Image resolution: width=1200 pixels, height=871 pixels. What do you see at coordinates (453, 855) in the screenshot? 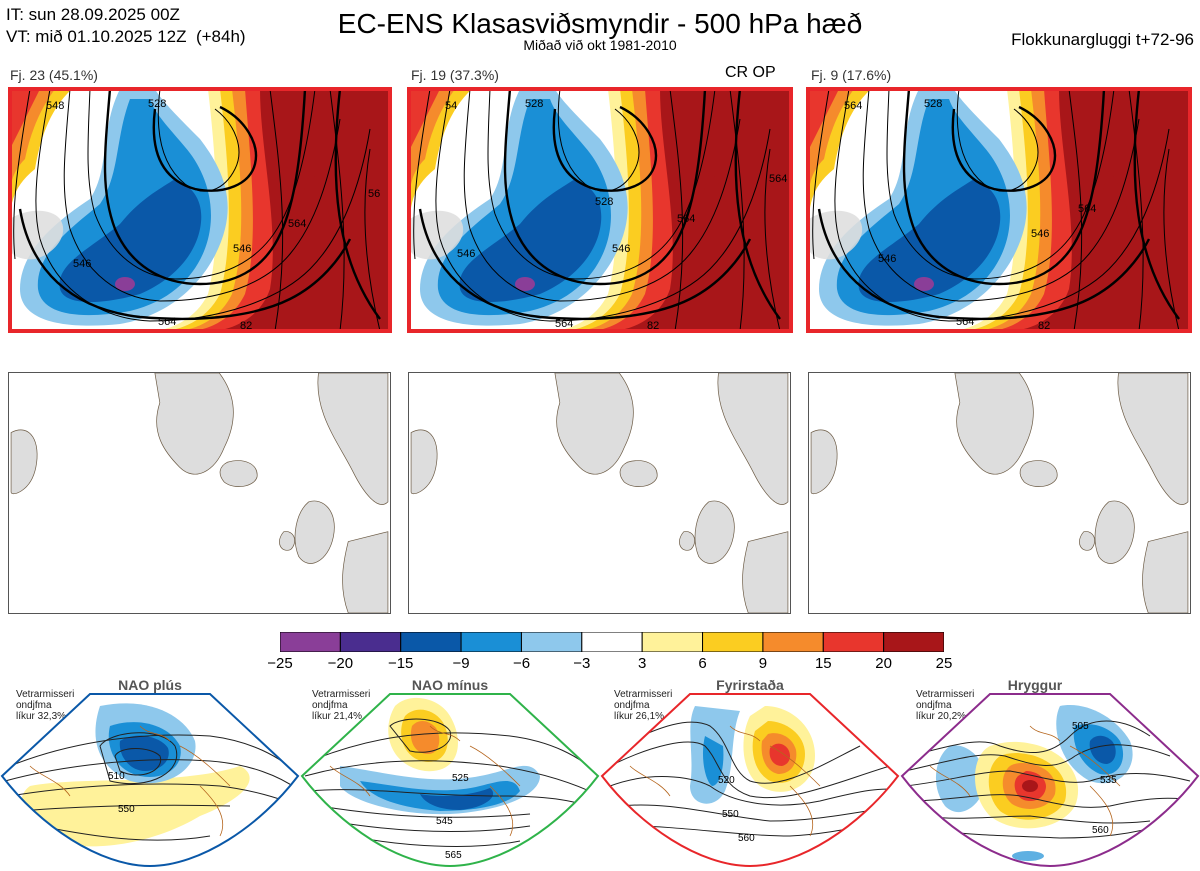
I see `contour-label: 565` at bounding box center [453, 855].